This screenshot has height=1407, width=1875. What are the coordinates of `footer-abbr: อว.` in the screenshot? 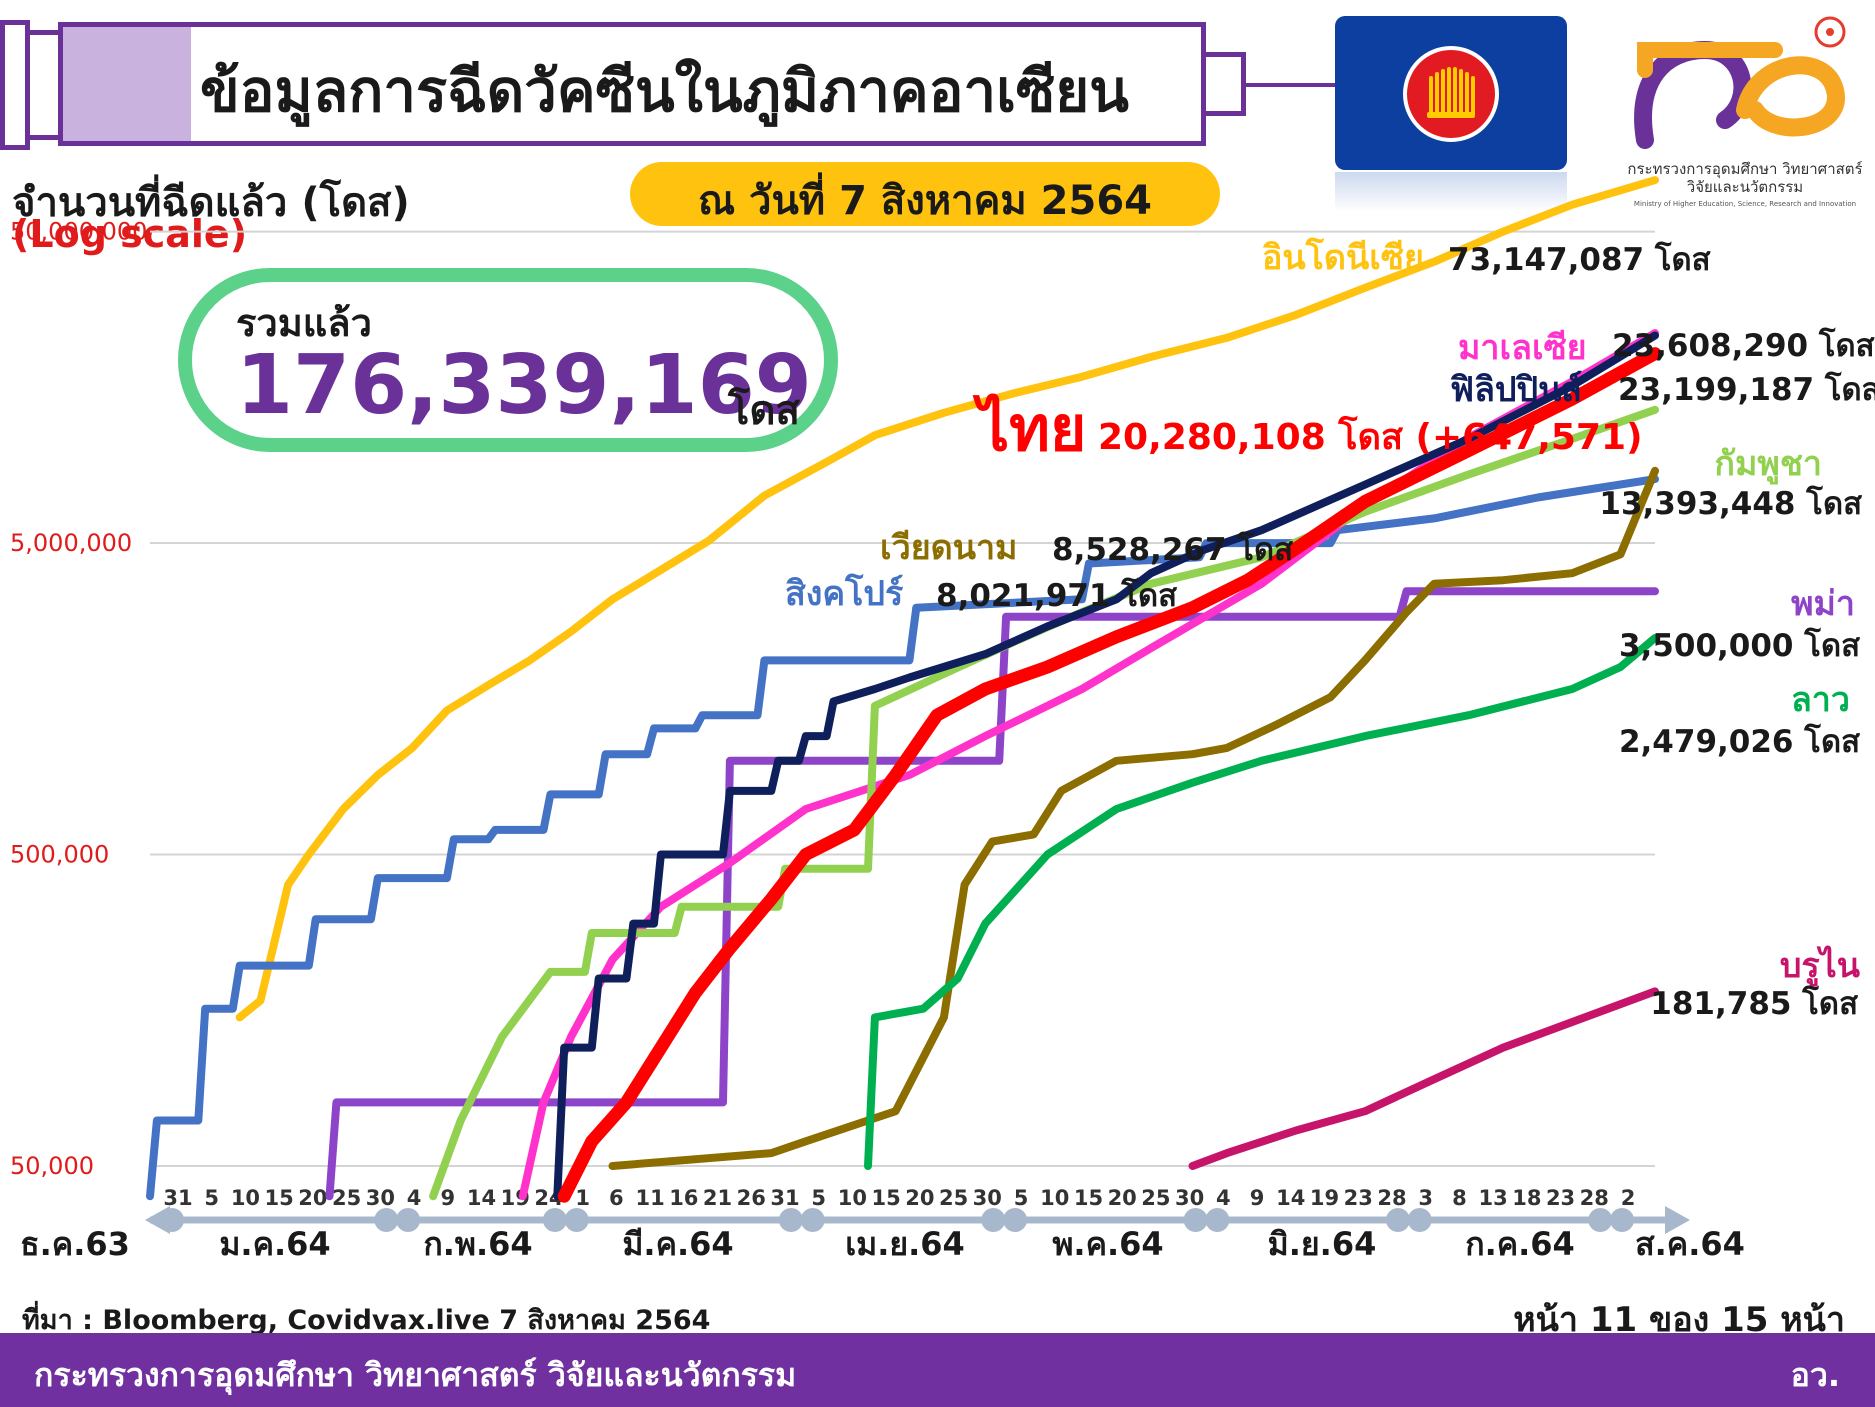 It's located at (1815, 1375).